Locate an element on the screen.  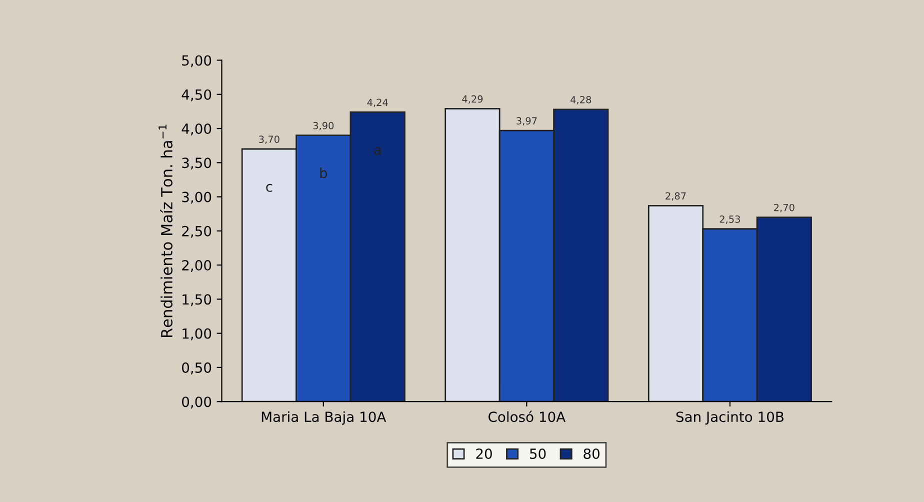
y-tick-label: 0,00 is located at coordinates (197, 402).